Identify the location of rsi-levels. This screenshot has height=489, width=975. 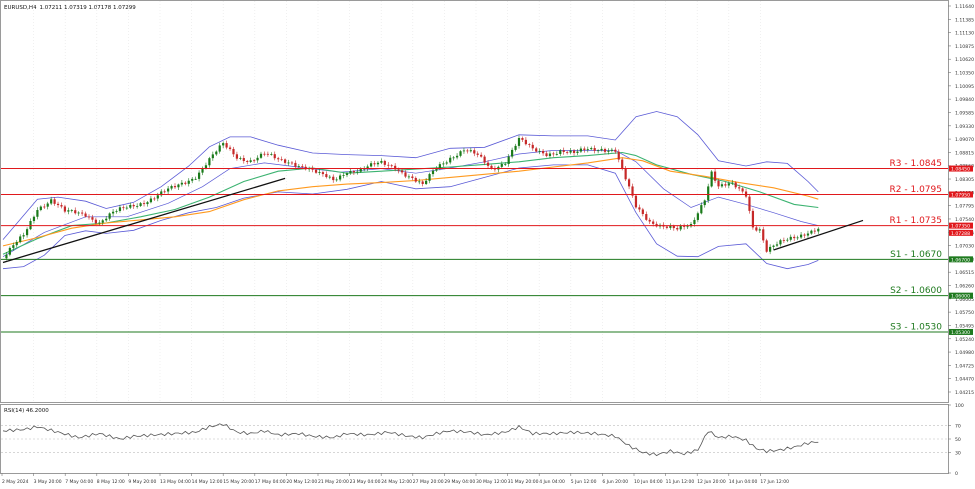
(474, 439).